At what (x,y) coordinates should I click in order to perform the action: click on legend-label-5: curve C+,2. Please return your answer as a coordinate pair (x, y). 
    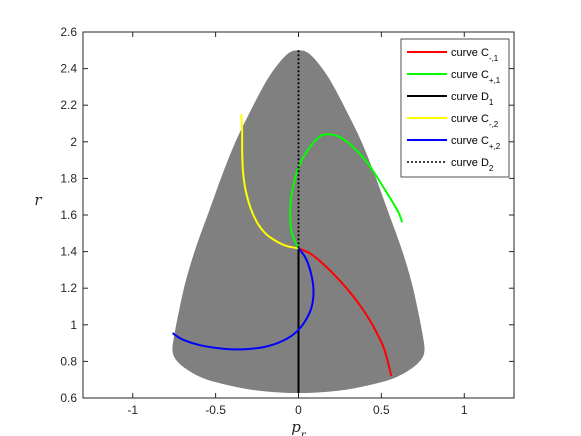
    Looking at the image, I should click on (476, 143).